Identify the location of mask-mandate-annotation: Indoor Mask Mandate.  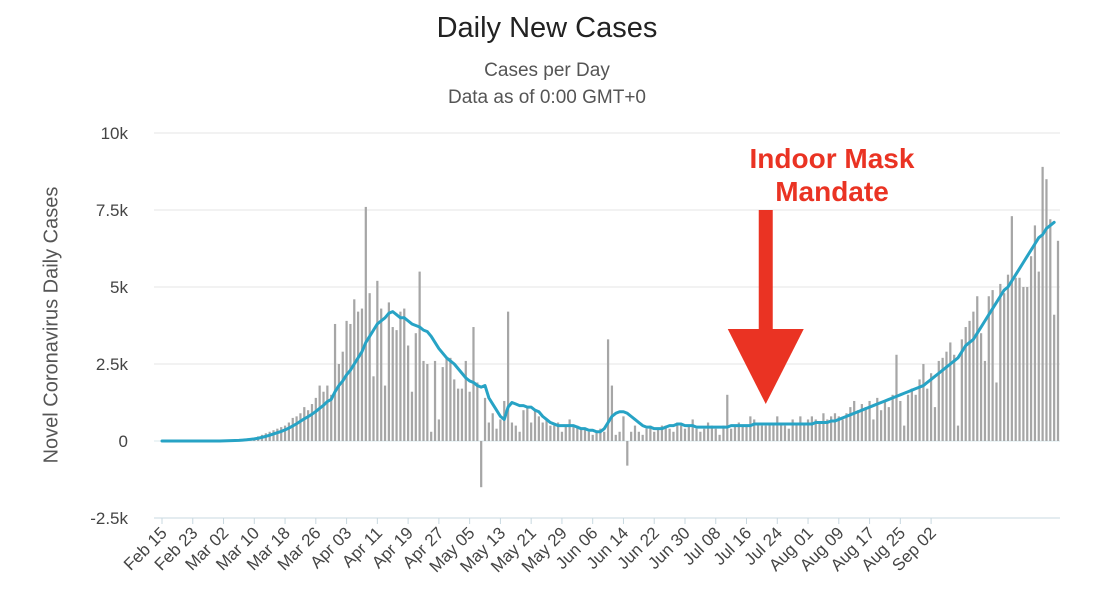
(832, 175).